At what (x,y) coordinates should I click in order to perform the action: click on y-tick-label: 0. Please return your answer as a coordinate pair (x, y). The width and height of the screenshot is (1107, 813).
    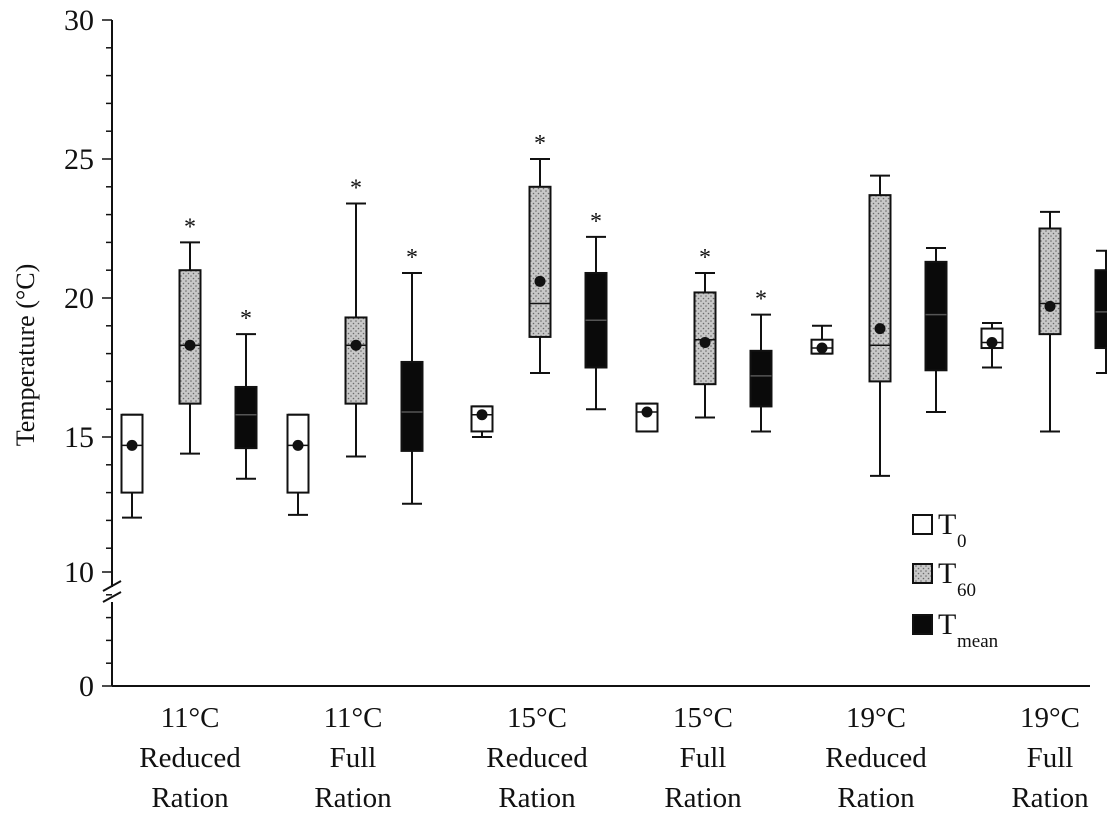
    Looking at the image, I should click on (86, 686).